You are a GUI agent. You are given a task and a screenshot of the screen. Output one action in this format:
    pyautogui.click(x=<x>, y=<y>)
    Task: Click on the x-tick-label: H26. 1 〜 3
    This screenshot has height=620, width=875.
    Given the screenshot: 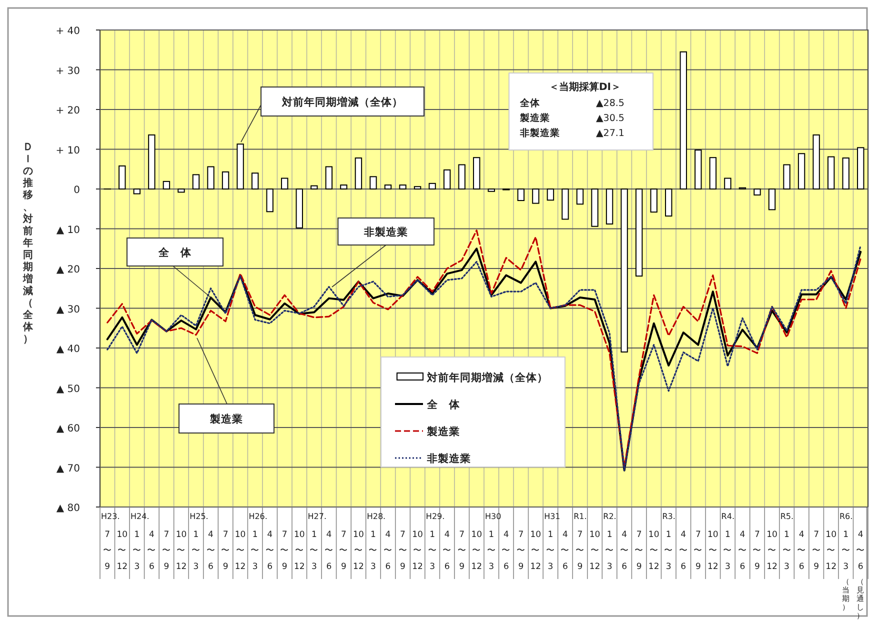 What is the action you would take?
    pyautogui.click(x=258, y=542)
    